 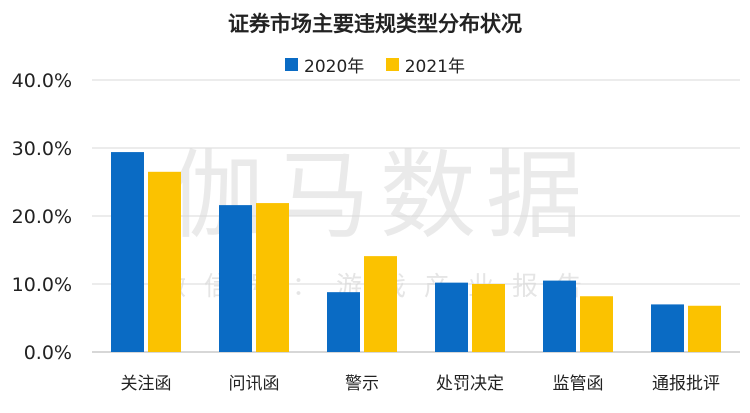 I want to click on x-tick-label: 处罚决定, so click(x=470, y=384).